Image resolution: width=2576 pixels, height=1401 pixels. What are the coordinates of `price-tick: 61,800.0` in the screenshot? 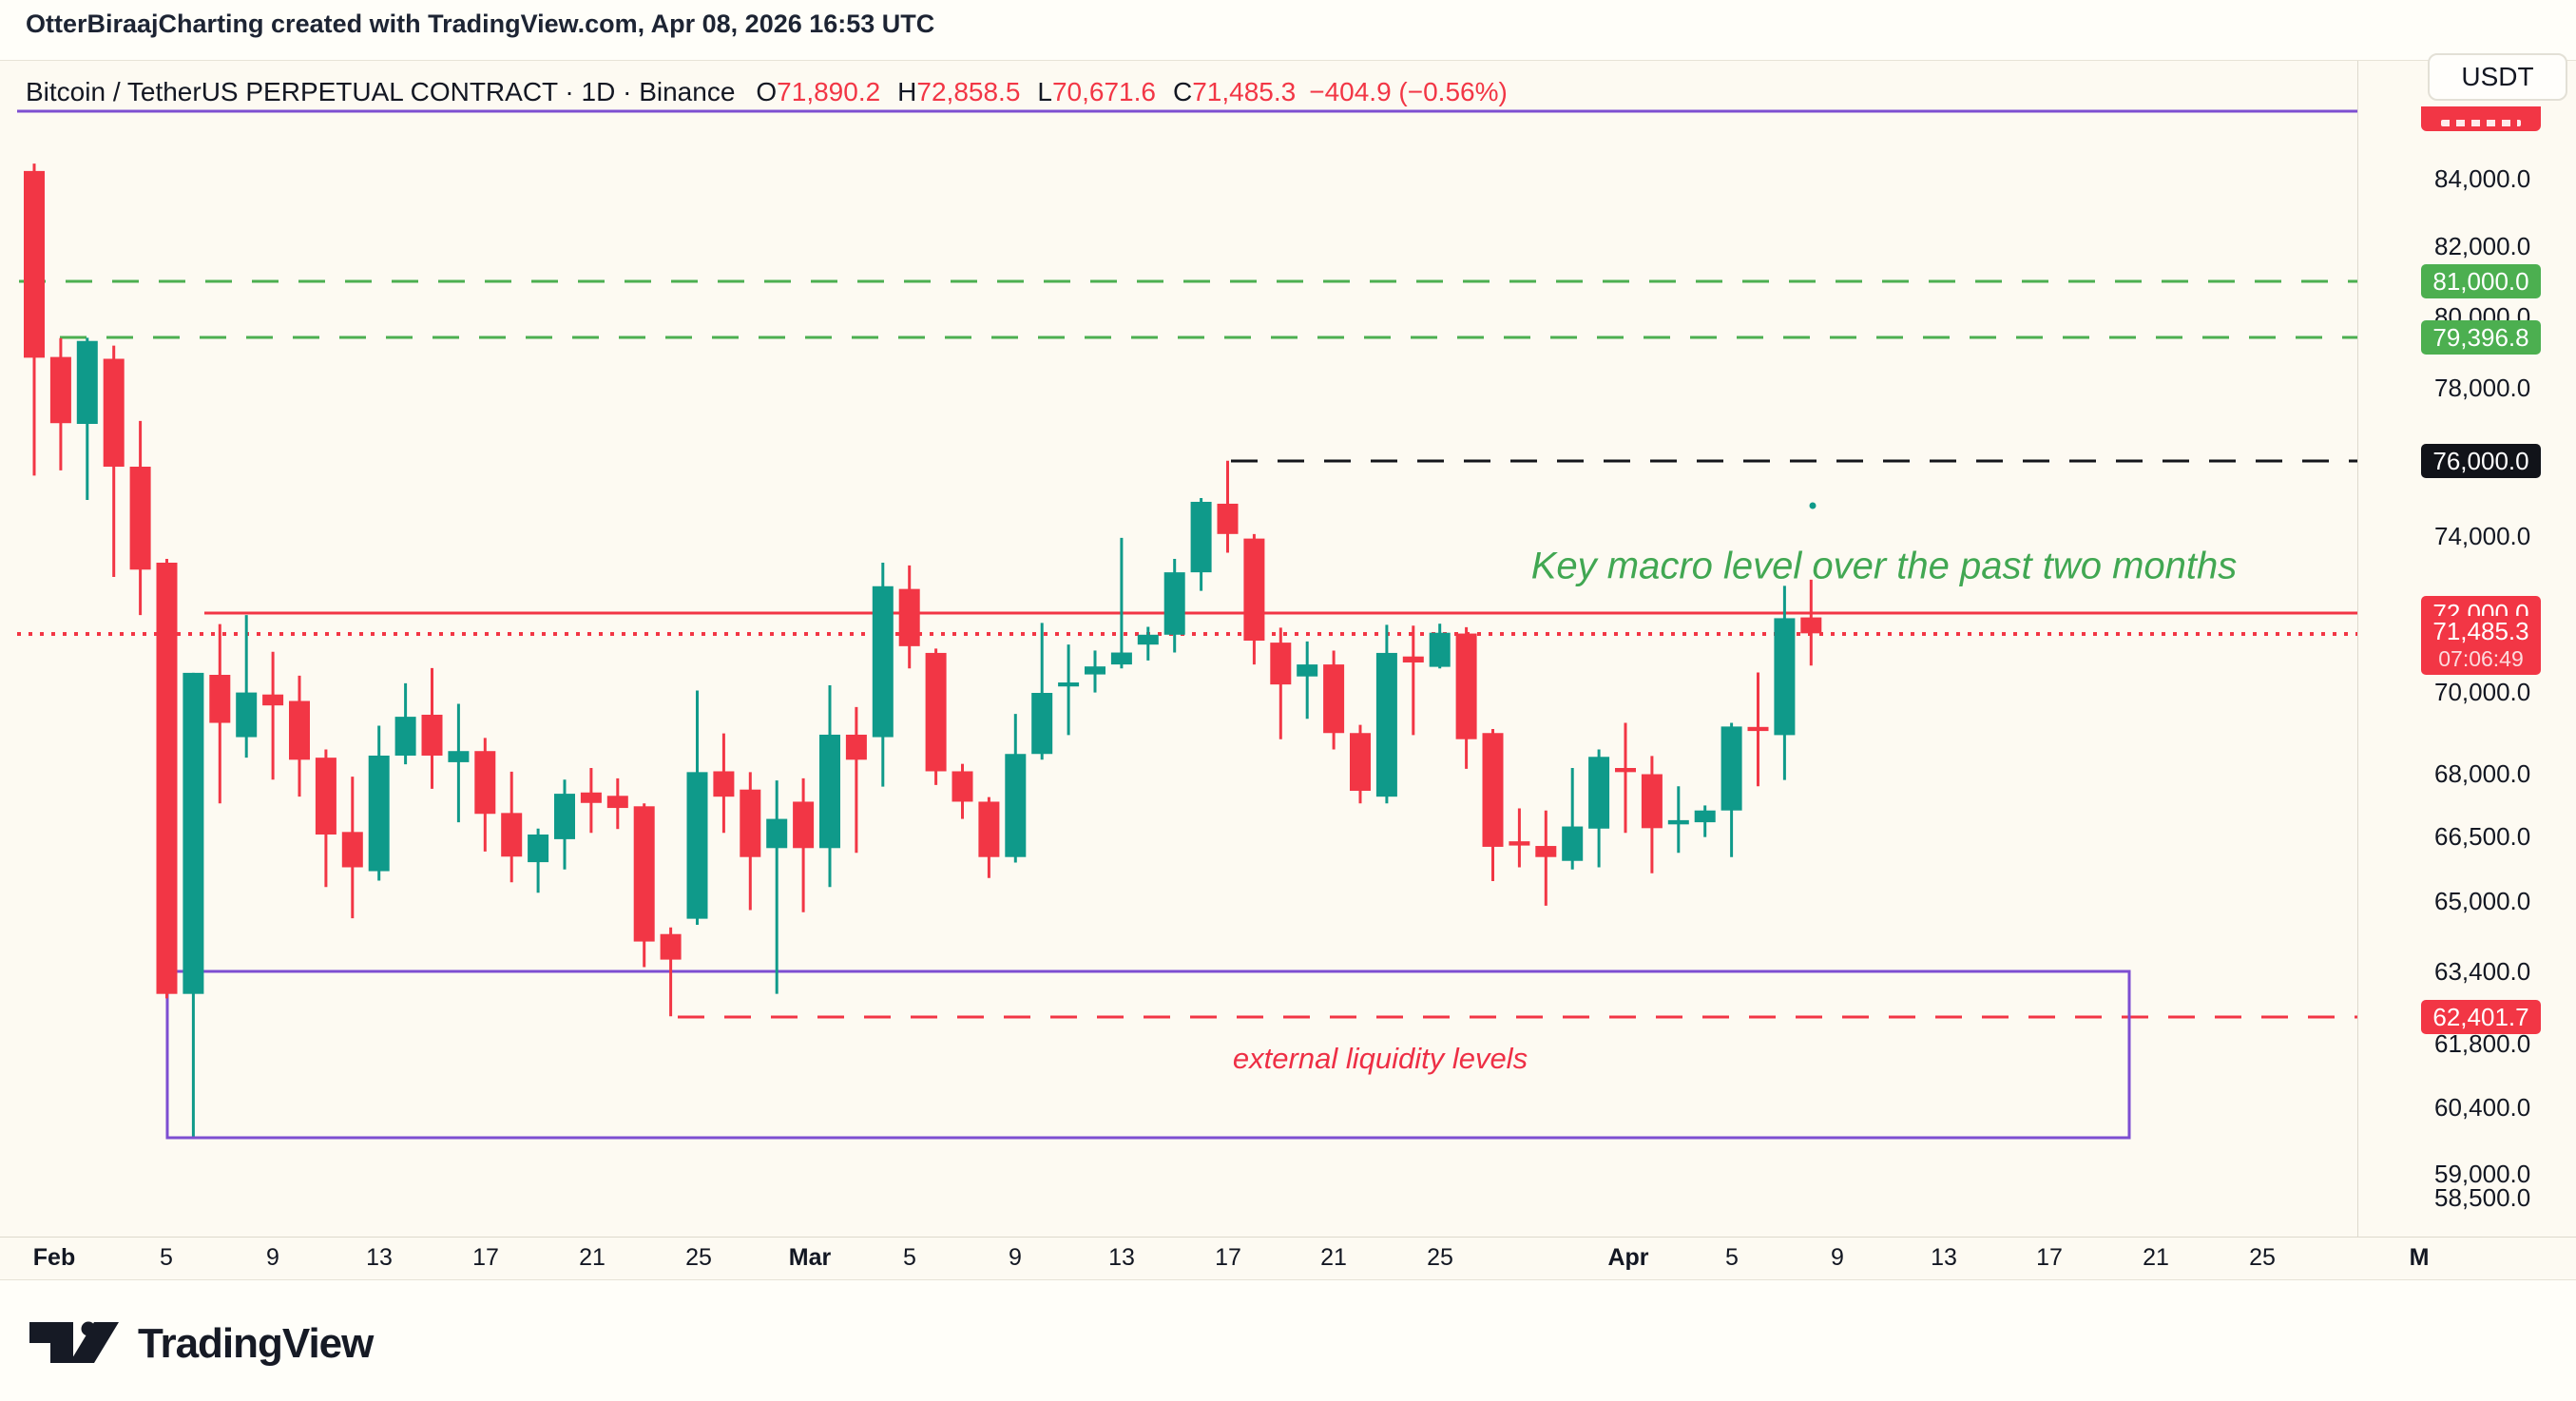 It's located at (2482, 1043).